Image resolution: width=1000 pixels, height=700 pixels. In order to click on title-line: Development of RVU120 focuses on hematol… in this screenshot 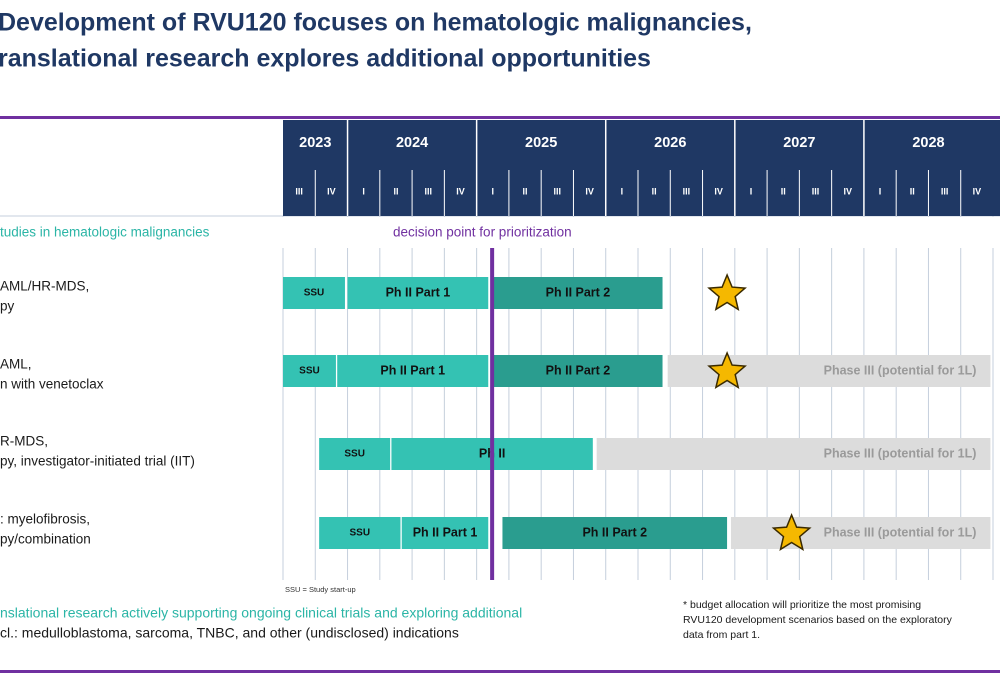, I will do `click(376, 23)`.